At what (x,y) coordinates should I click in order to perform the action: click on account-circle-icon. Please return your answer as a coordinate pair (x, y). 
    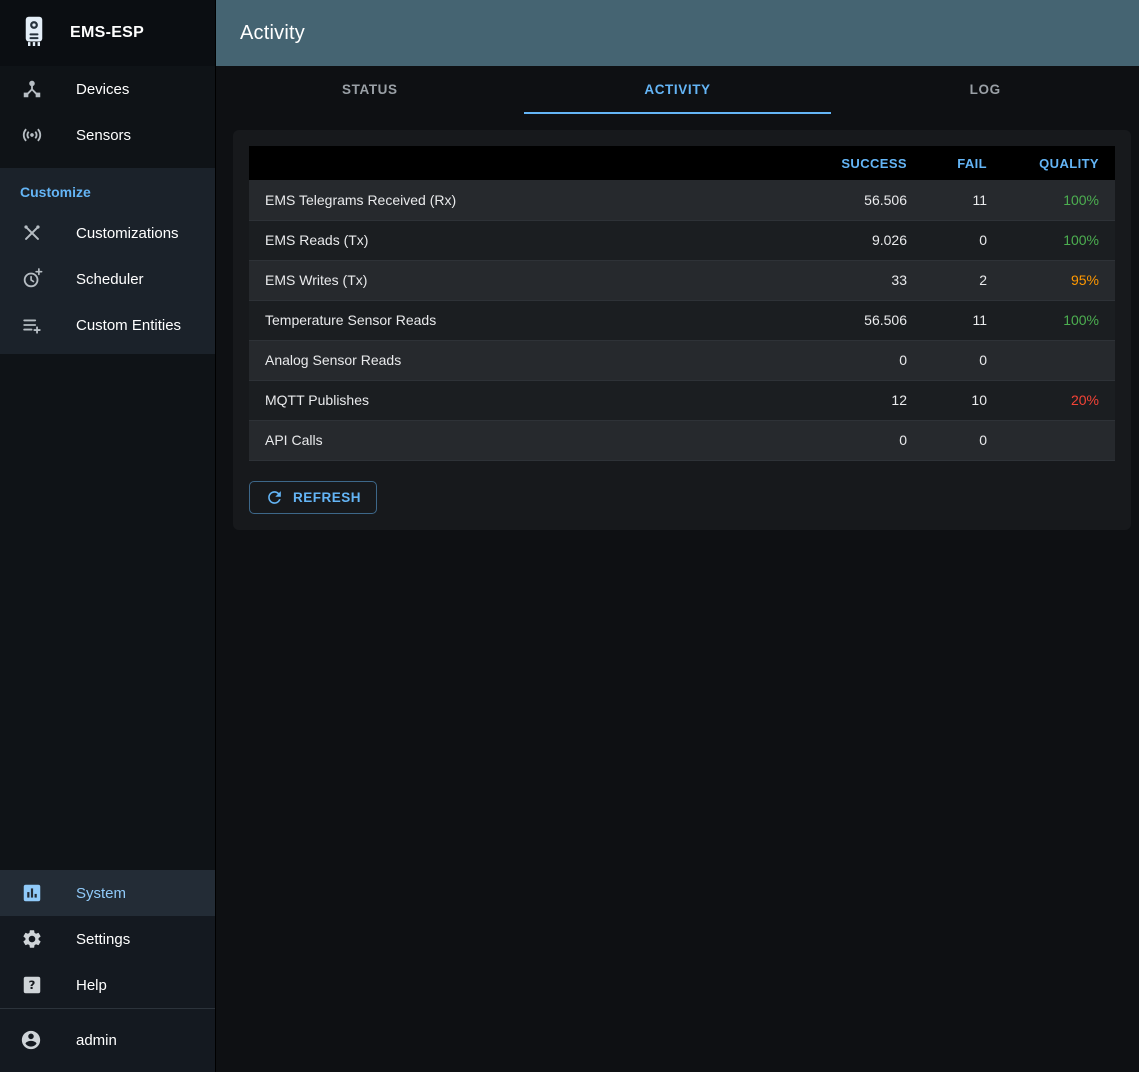
    Looking at the image, I should click on (32, 1041).